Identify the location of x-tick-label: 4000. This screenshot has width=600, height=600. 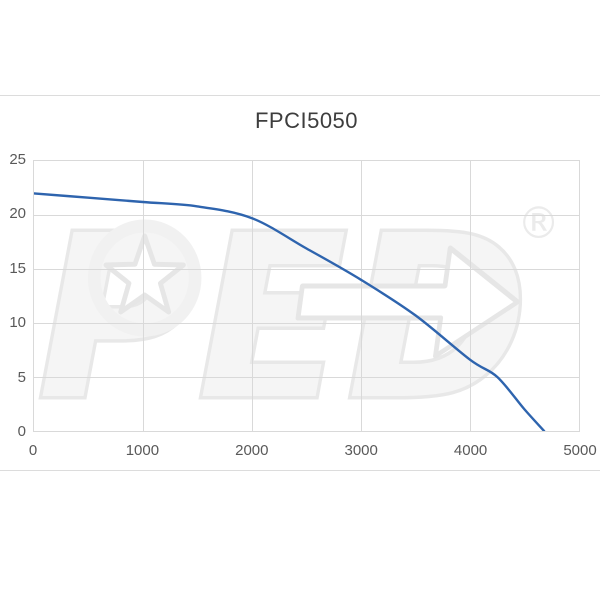
(470, 450).